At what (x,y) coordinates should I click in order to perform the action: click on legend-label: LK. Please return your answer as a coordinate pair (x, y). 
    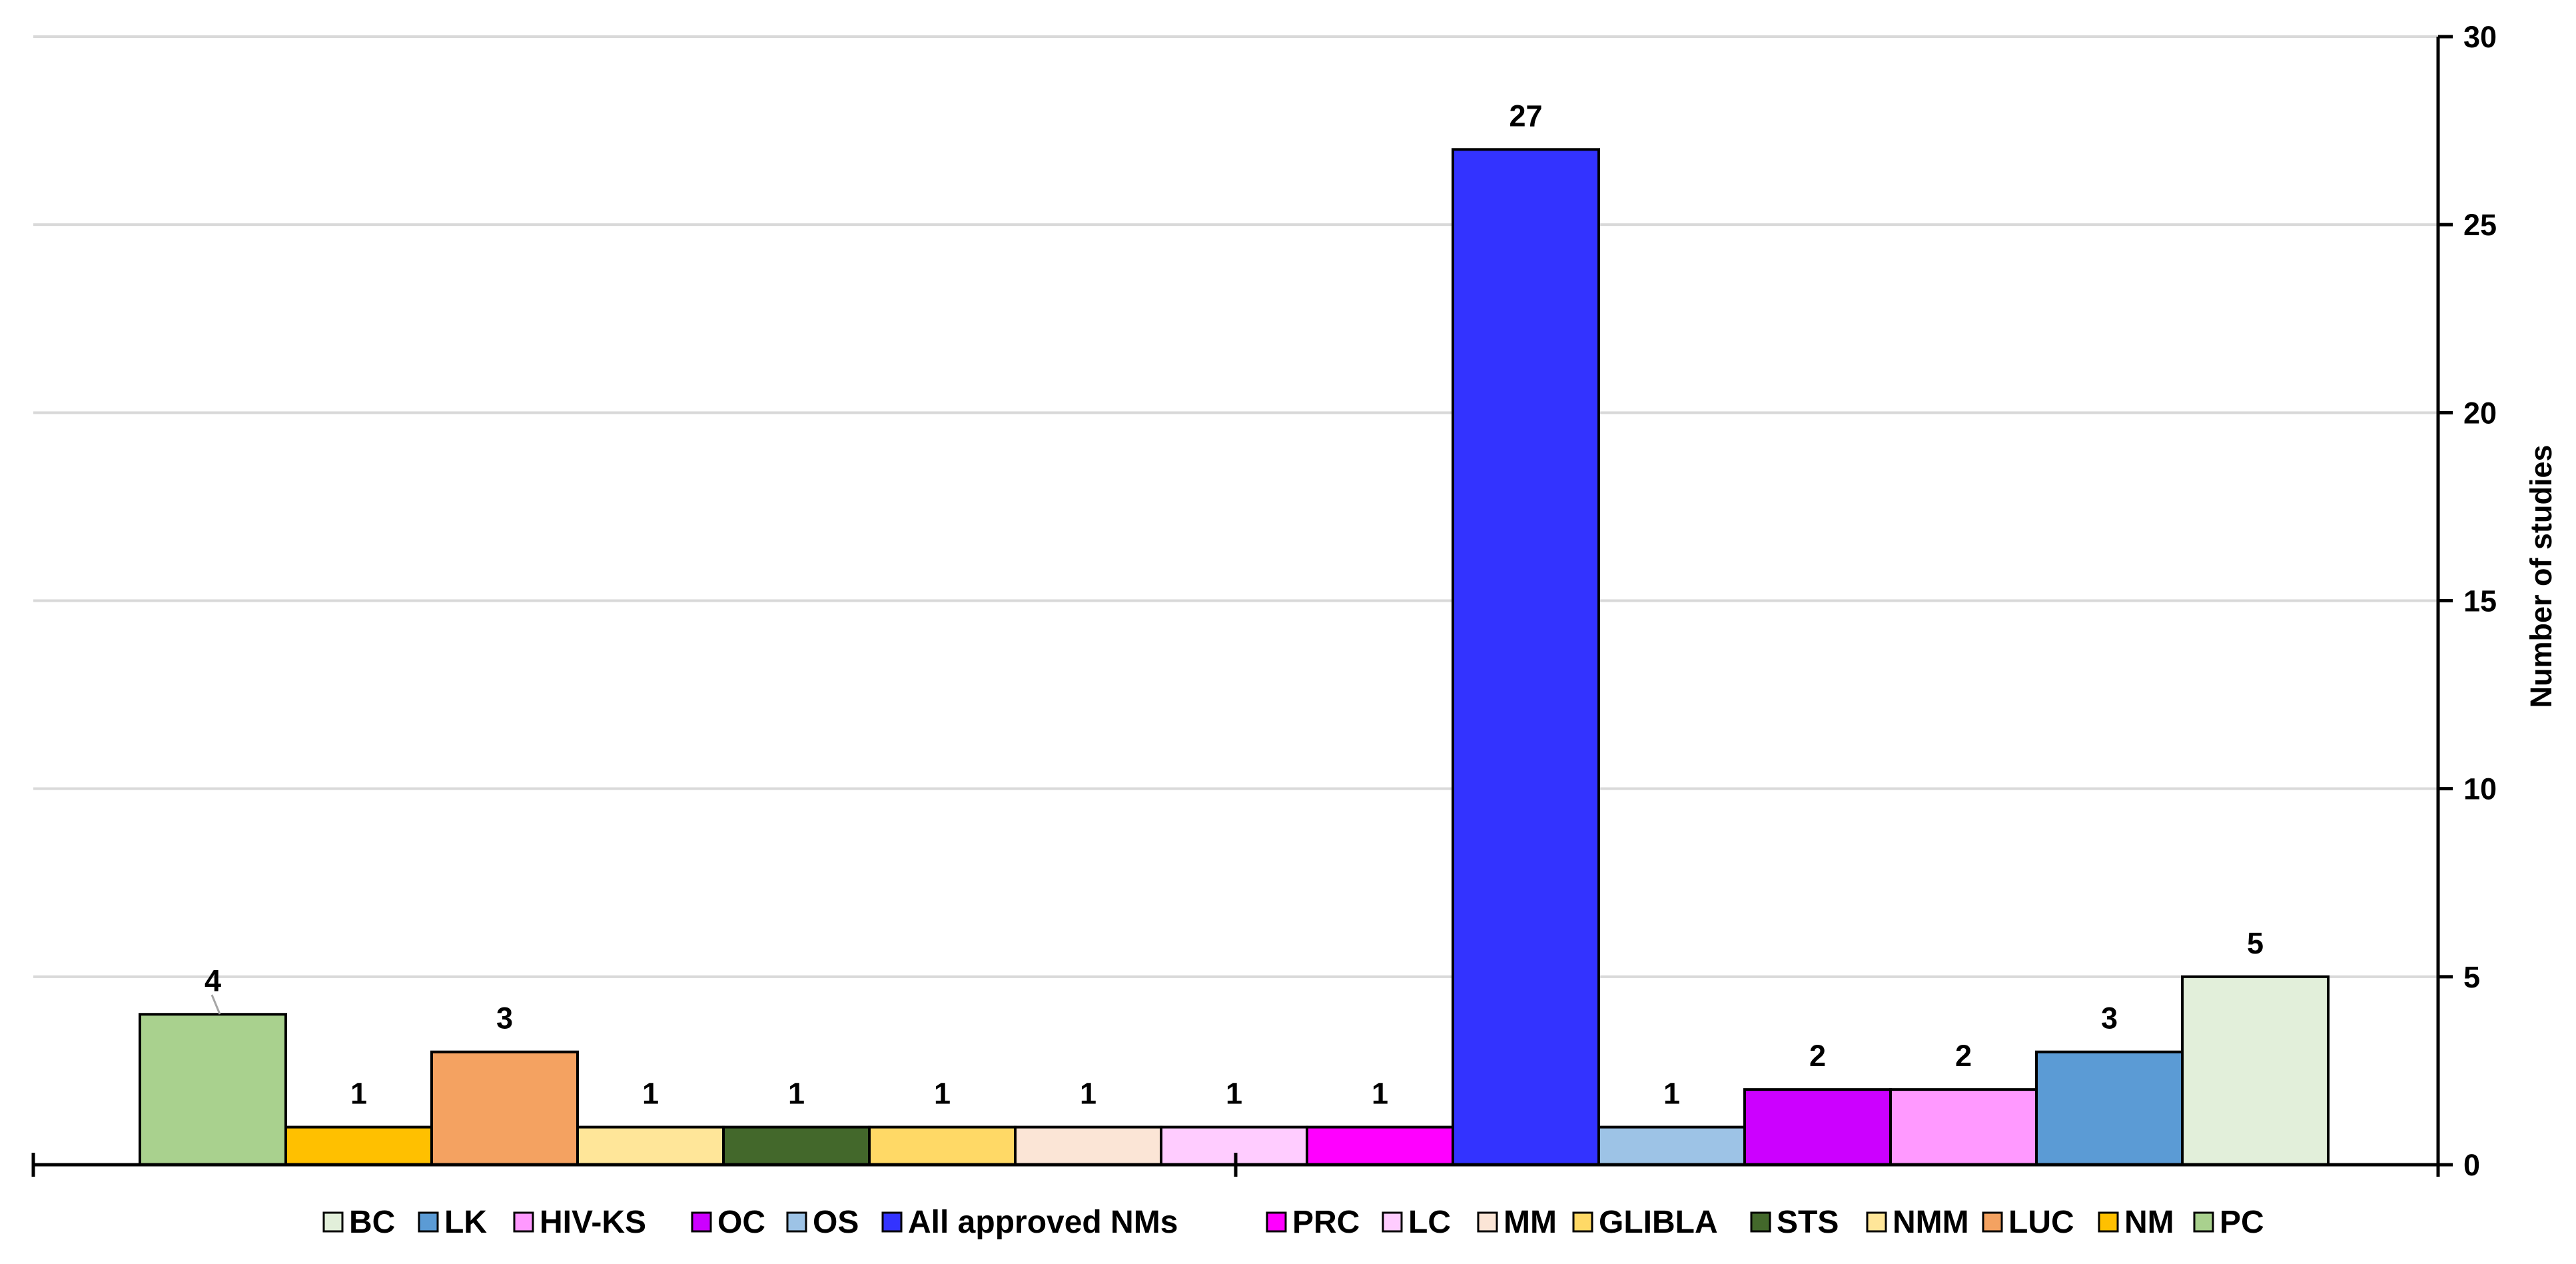
    Looking at the image, I should click on (466, 1222).